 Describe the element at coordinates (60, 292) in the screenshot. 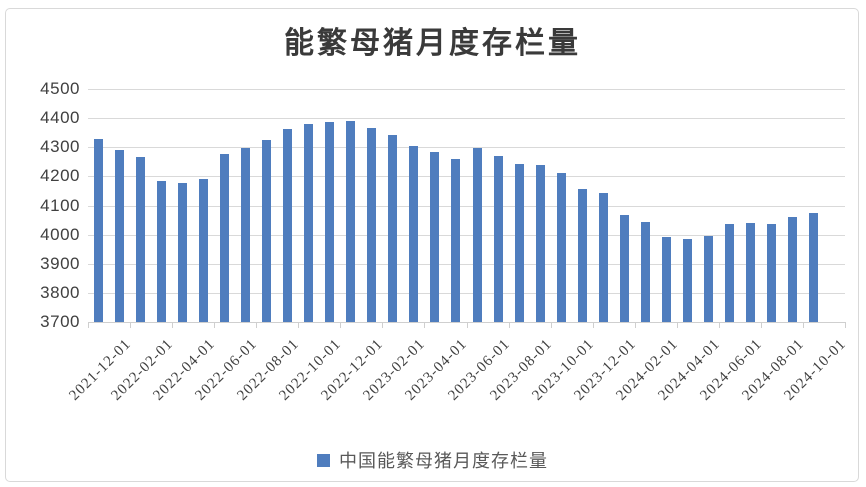

I see `y-axis-tick-label: 3800` at that location.